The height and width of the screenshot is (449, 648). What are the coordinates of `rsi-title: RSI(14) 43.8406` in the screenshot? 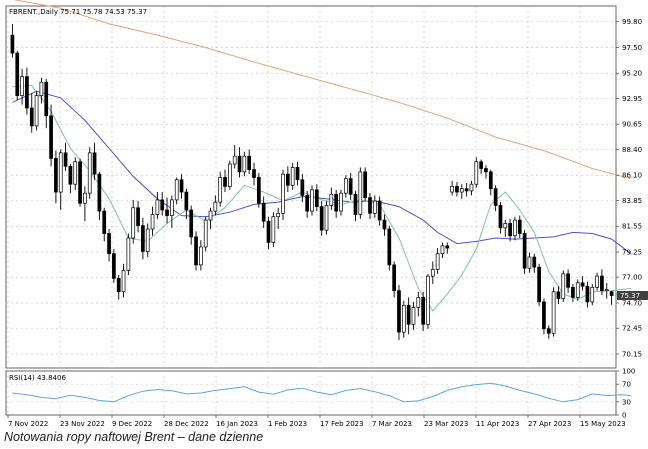 It's located at (37, 378).